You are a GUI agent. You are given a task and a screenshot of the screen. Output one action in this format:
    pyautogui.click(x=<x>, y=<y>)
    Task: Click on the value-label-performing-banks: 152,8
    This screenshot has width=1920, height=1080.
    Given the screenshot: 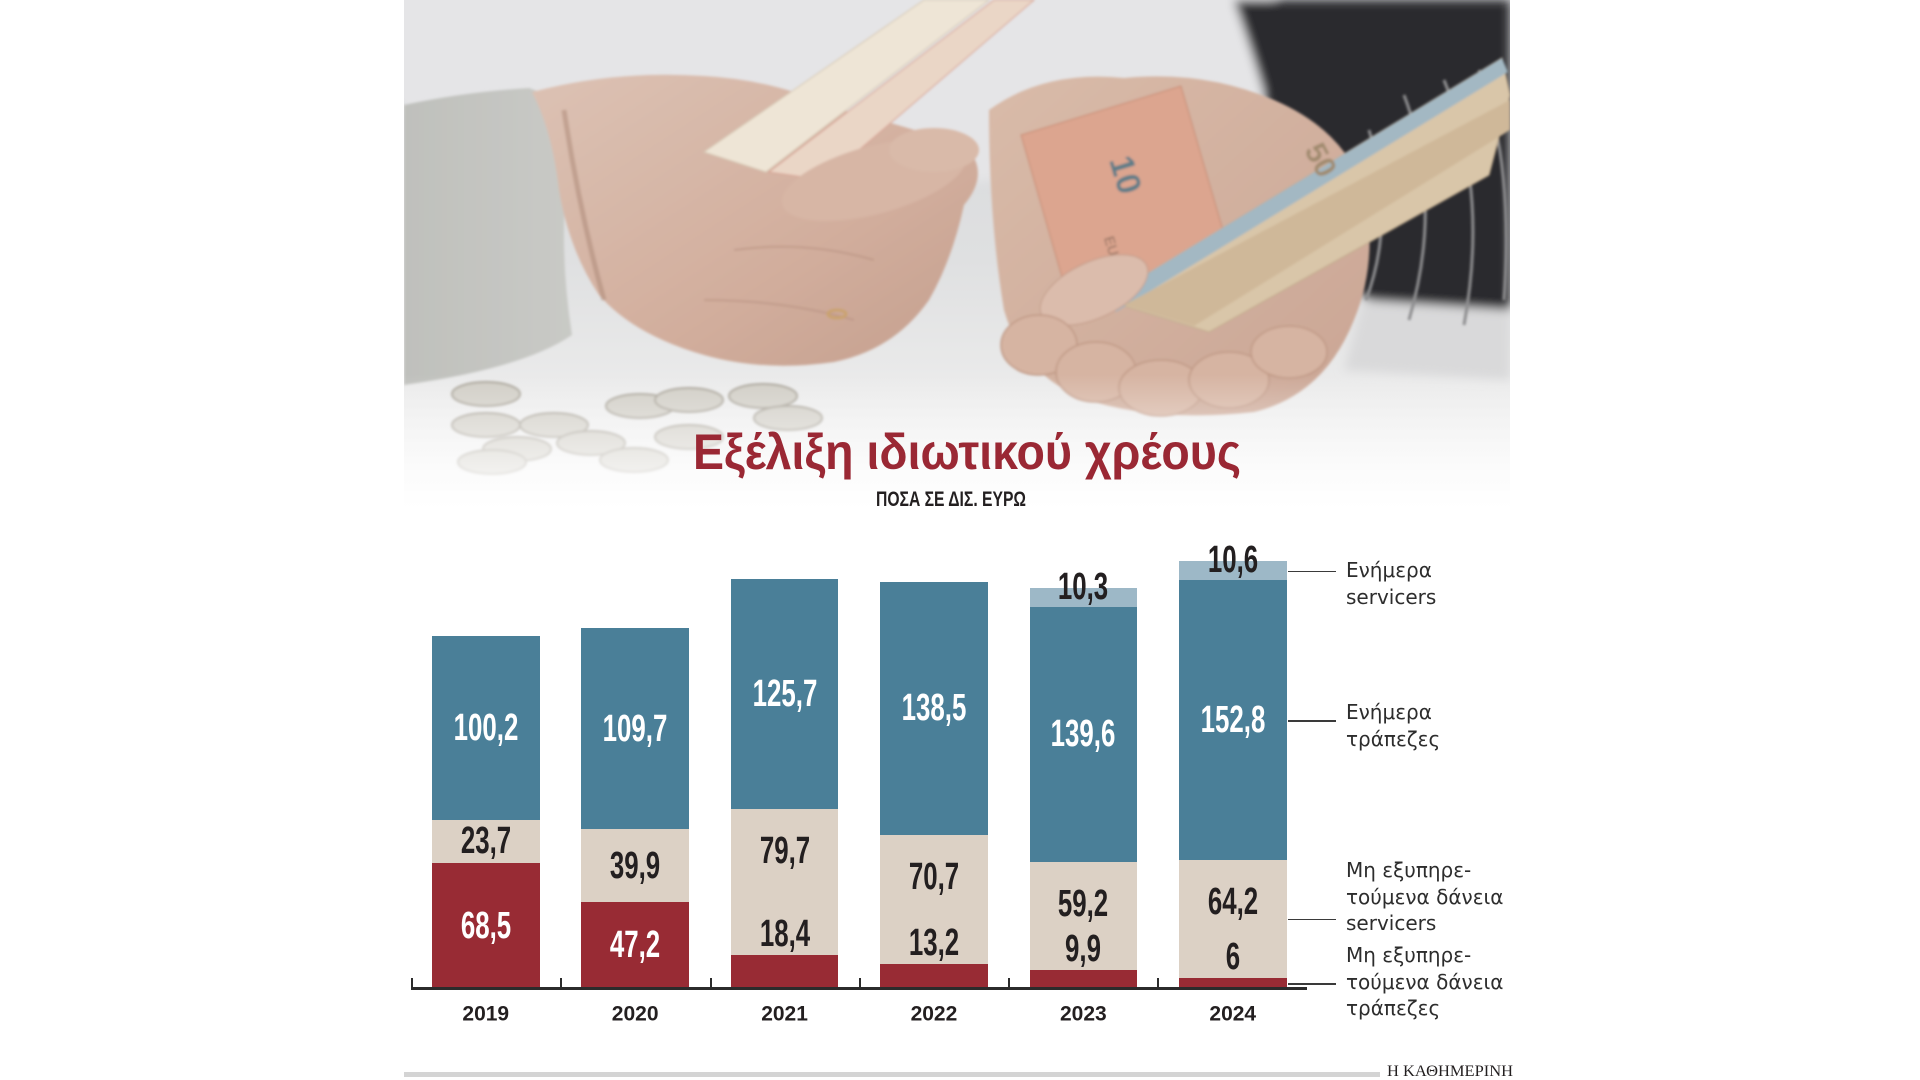 What is the action you would take?
    pyautogui.click(x=1233, y=720)
    